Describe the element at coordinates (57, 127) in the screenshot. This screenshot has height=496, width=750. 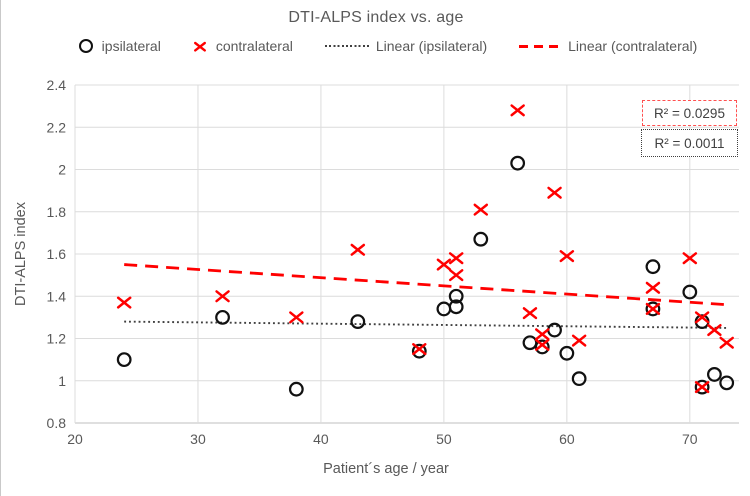
I see `y-tick-label: 2.2` at that location.